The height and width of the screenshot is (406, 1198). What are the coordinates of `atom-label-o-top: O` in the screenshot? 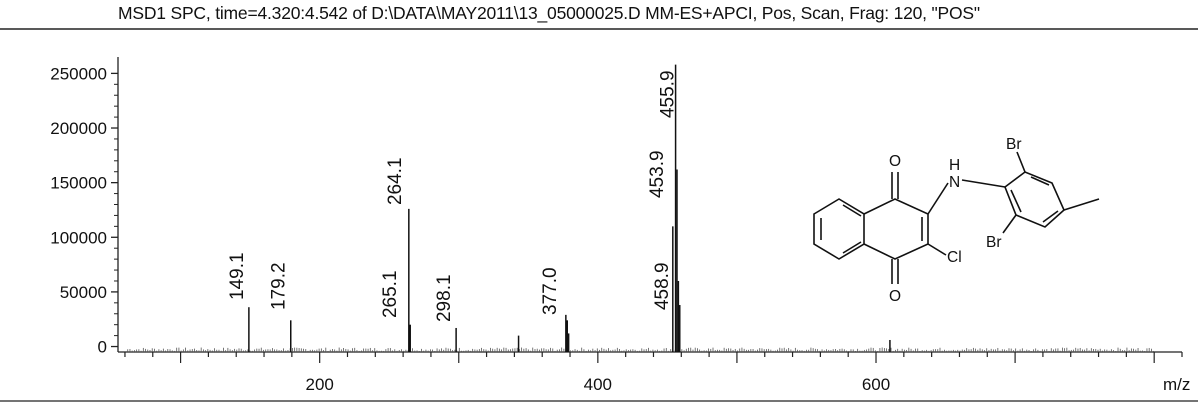 It's located at (895, 161).